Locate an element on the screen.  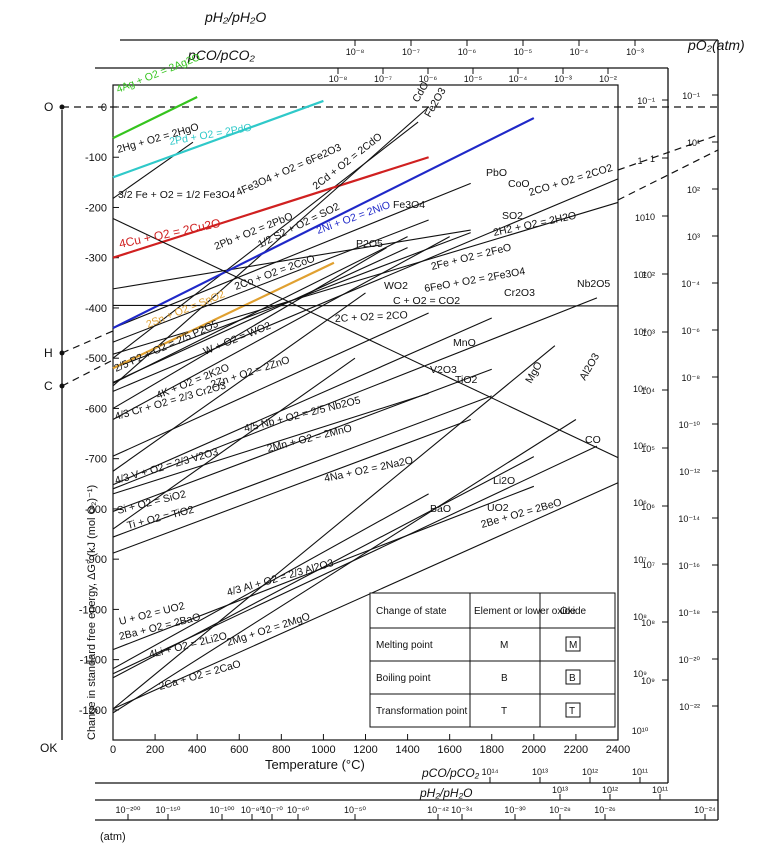
reaction-line-2mn-o2-2mno is located at coordinates (270, 443).